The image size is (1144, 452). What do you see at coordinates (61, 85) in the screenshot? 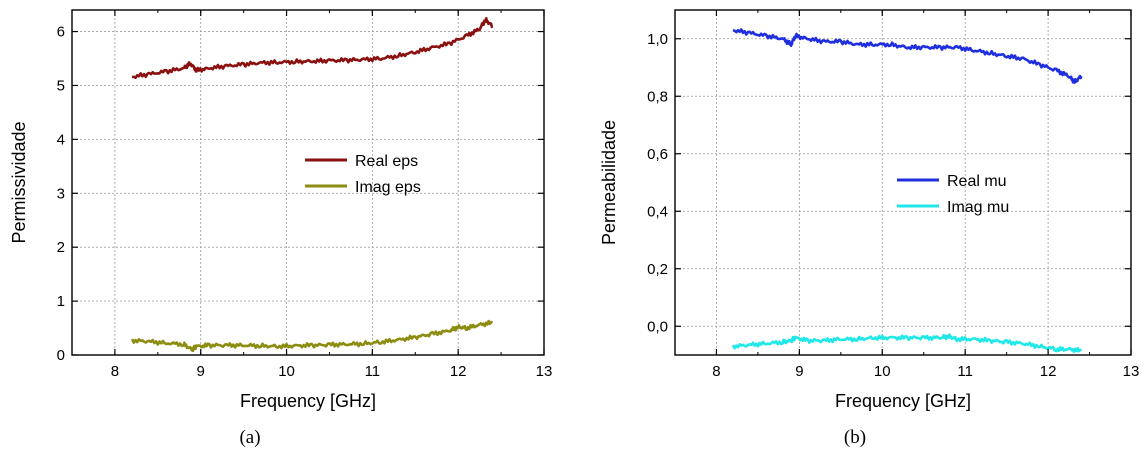
I see `y-tick-label: 5` at bounding box center [61, 85].